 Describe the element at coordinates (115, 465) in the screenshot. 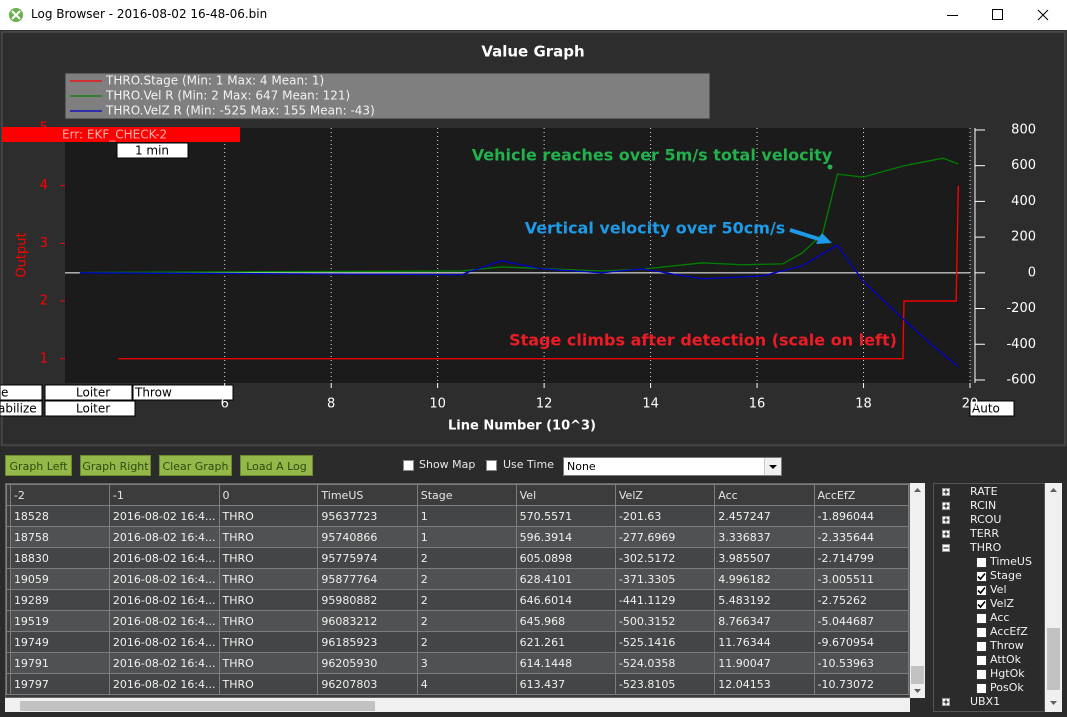

I see `toolbar-button: Graph Right` at that location.